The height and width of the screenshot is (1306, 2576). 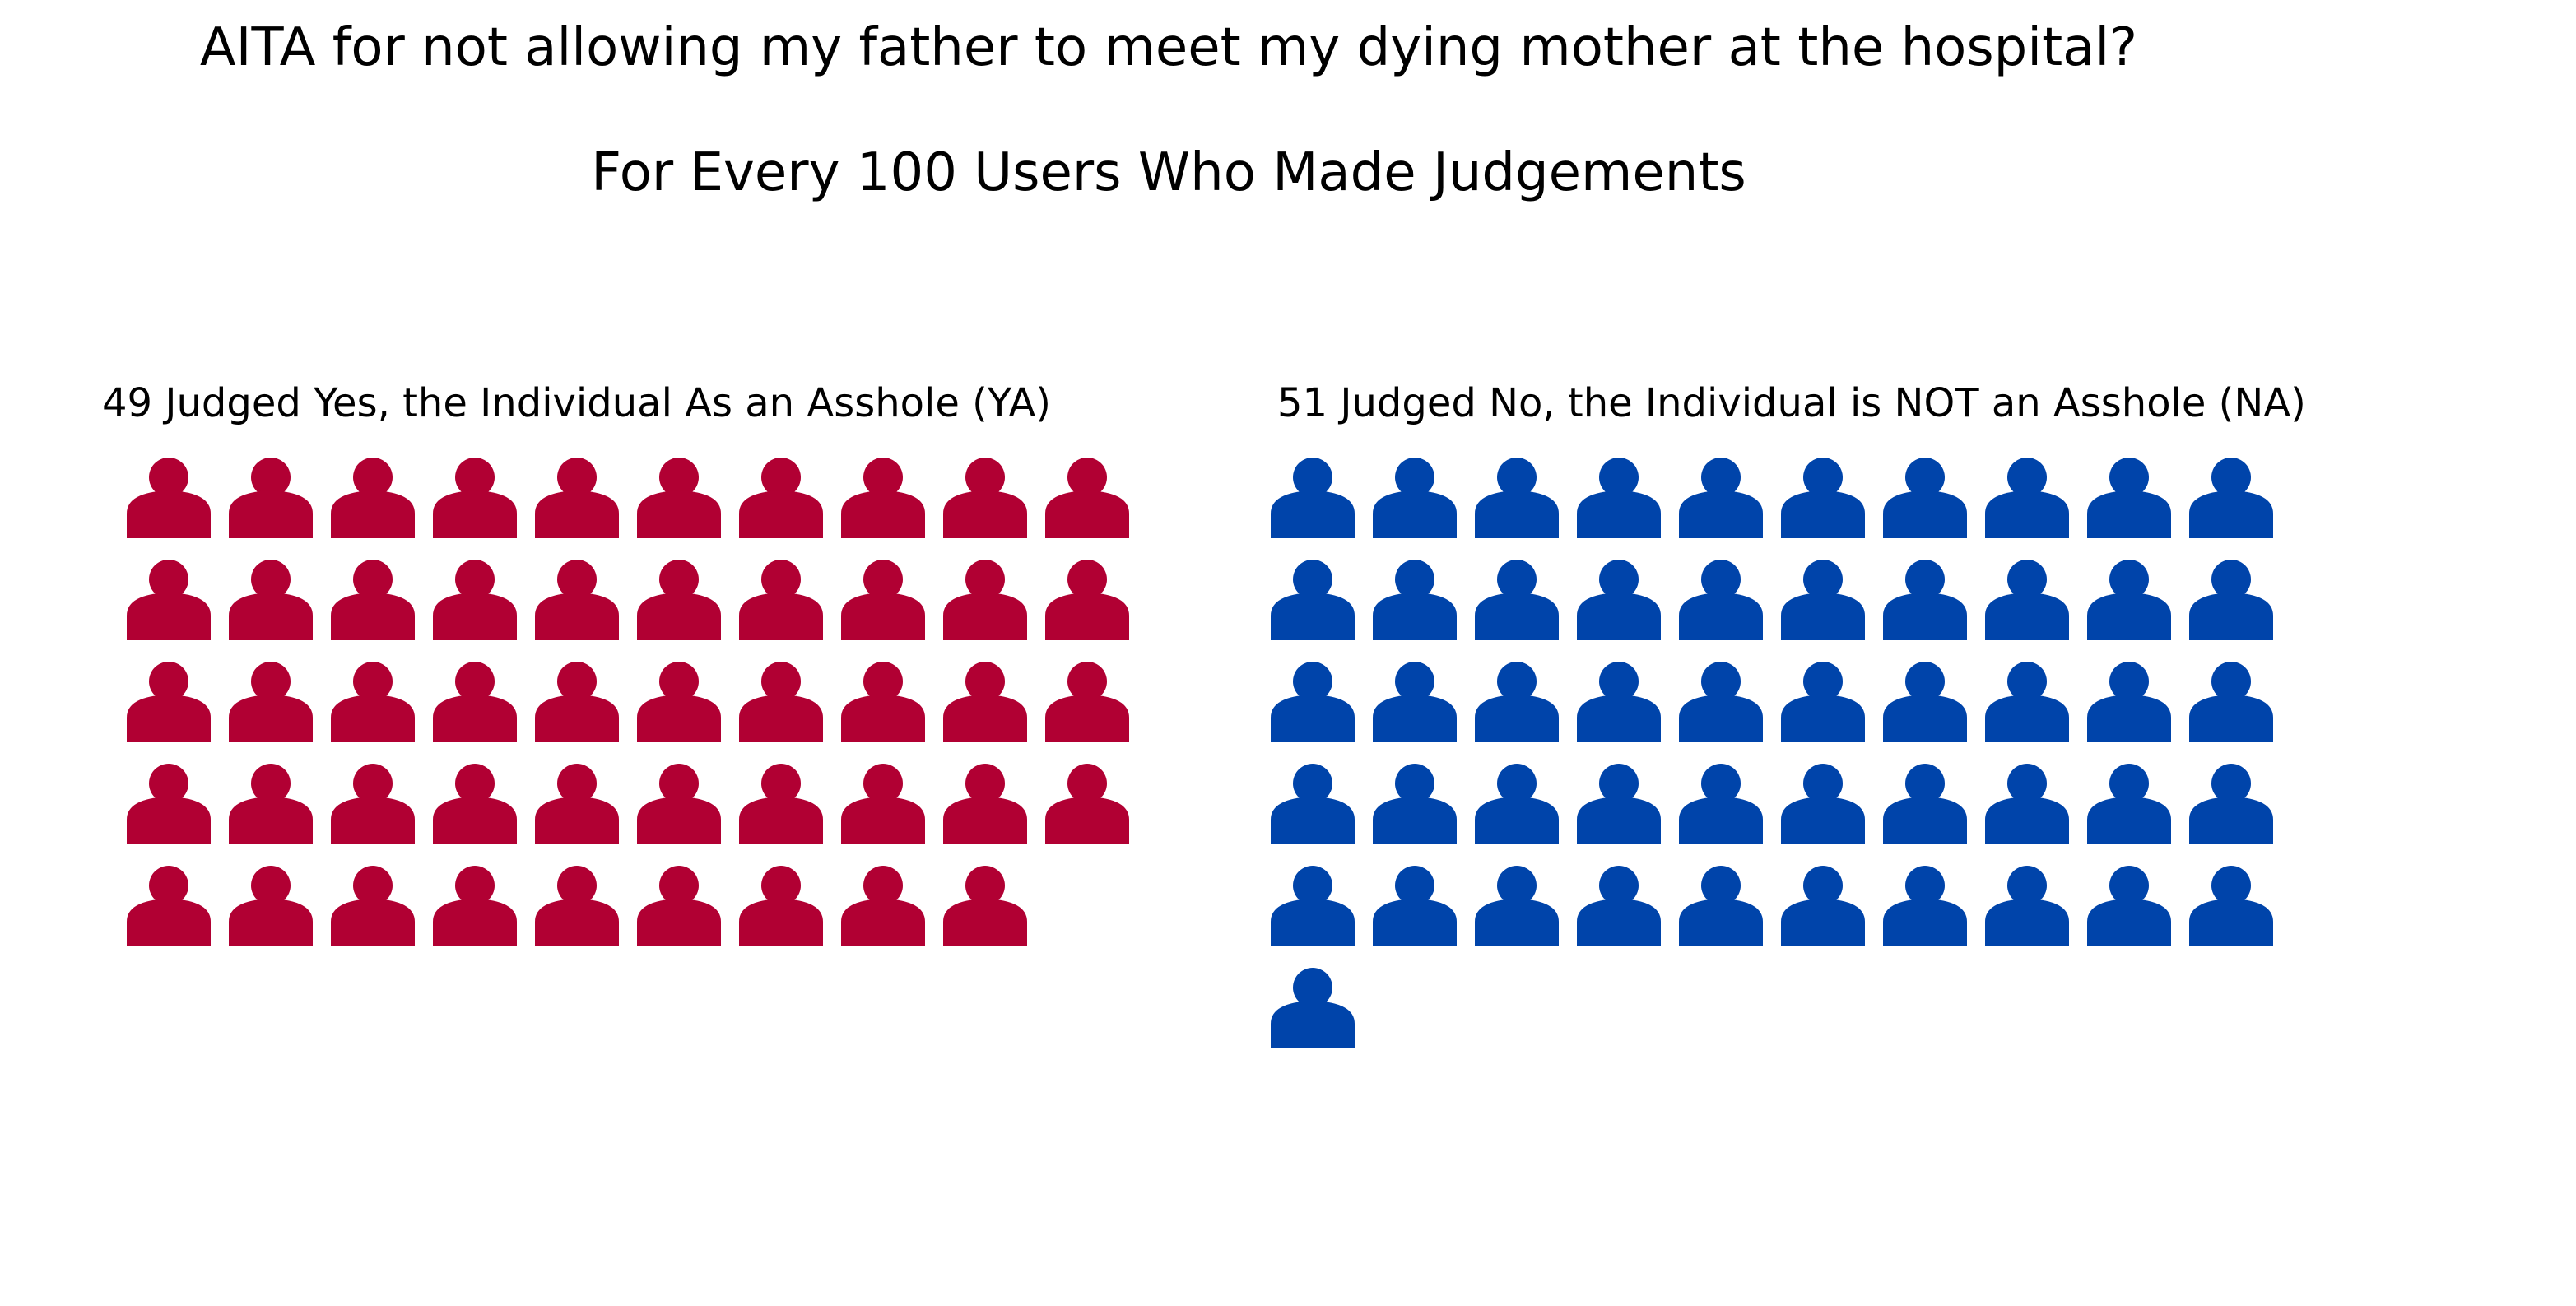 What do you see at coordinates (1168, 172) in the screenshot?
I see `chart-subtitle: For Every 100 Users Who Made Judgements` at bounding box center [1168, 172].